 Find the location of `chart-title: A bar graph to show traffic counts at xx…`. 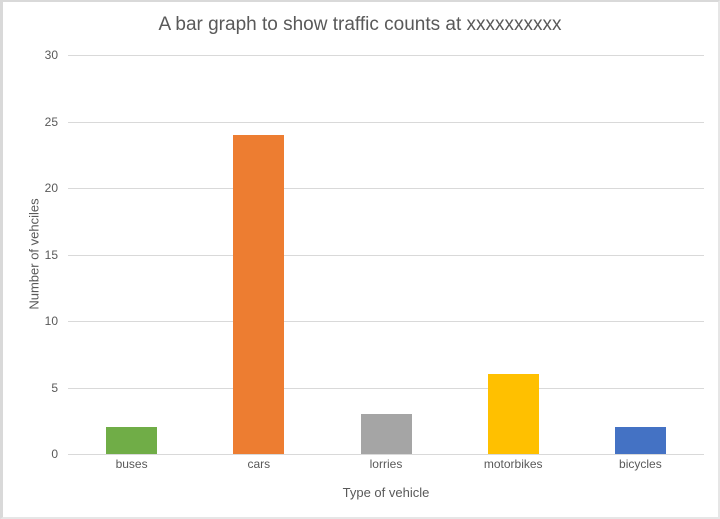

chart-title: A bar graph to show traffic counts at xx… is located at coordinates (360, 24).